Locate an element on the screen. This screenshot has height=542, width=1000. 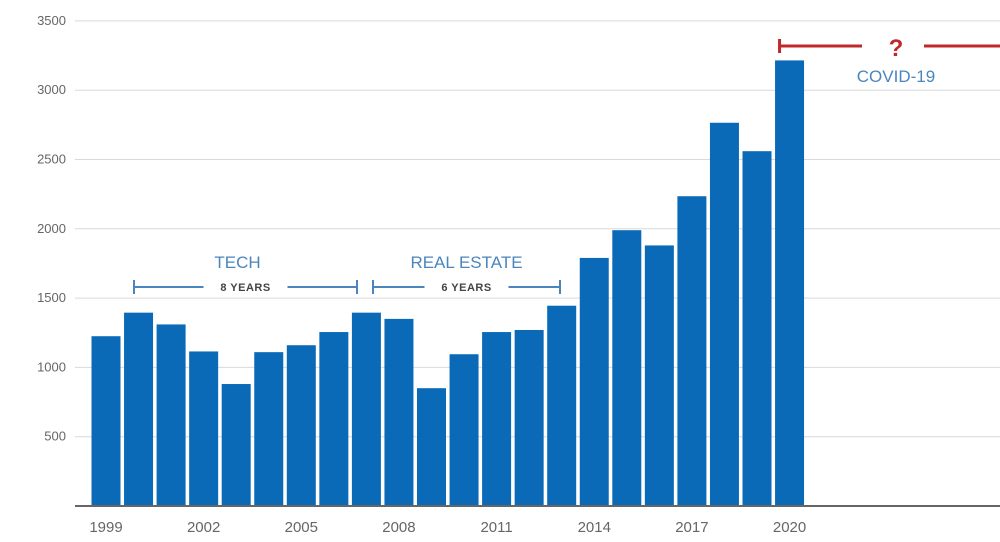
period-title: TECH is located at coordinates (237, 262).